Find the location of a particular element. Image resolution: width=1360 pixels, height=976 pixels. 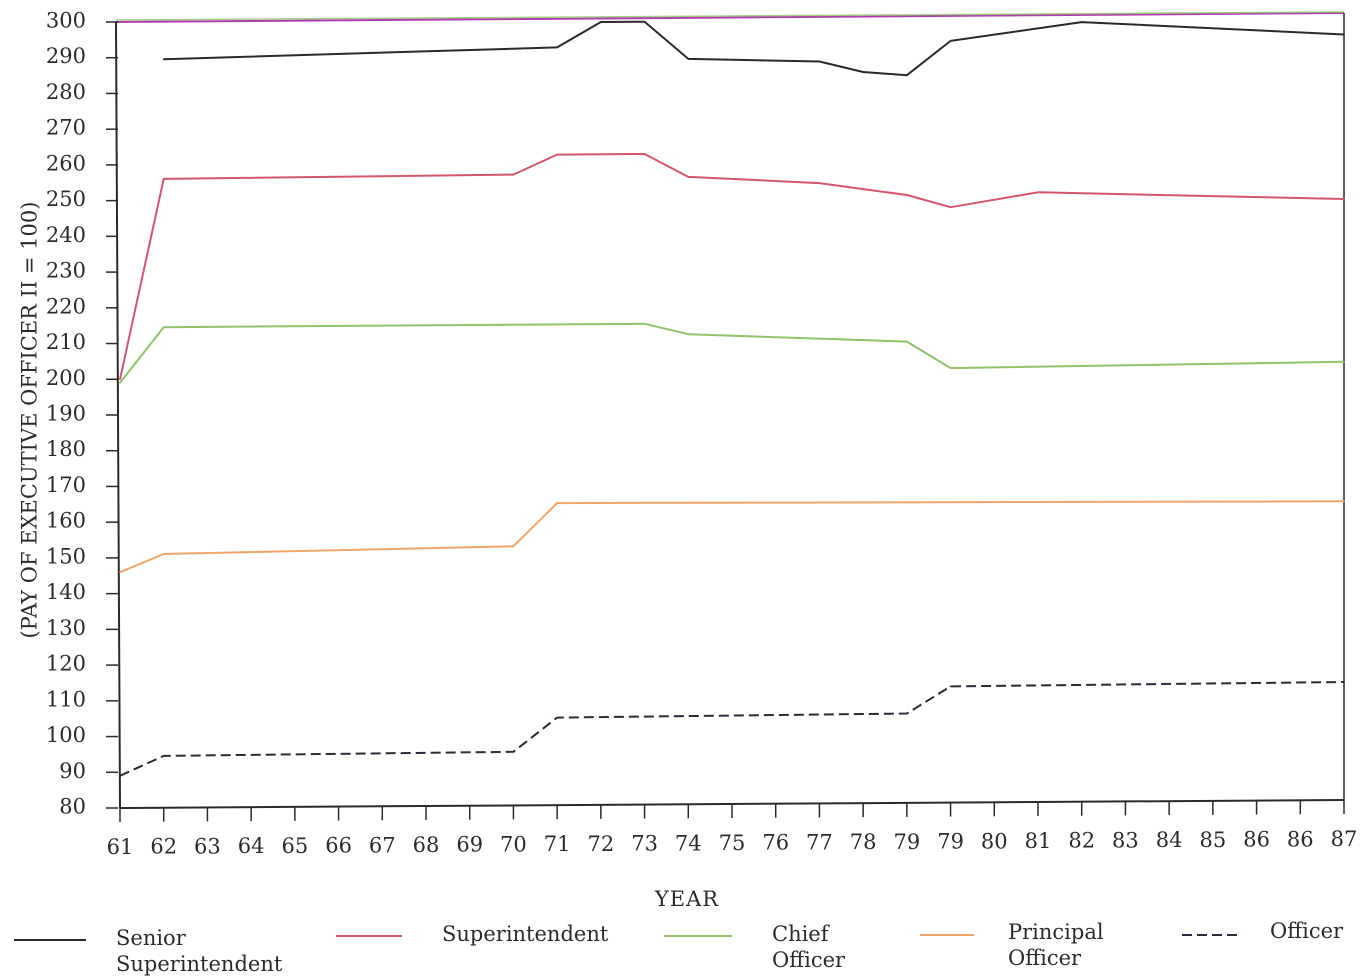

legend-label: Senior is located at coordinates (151, 938).